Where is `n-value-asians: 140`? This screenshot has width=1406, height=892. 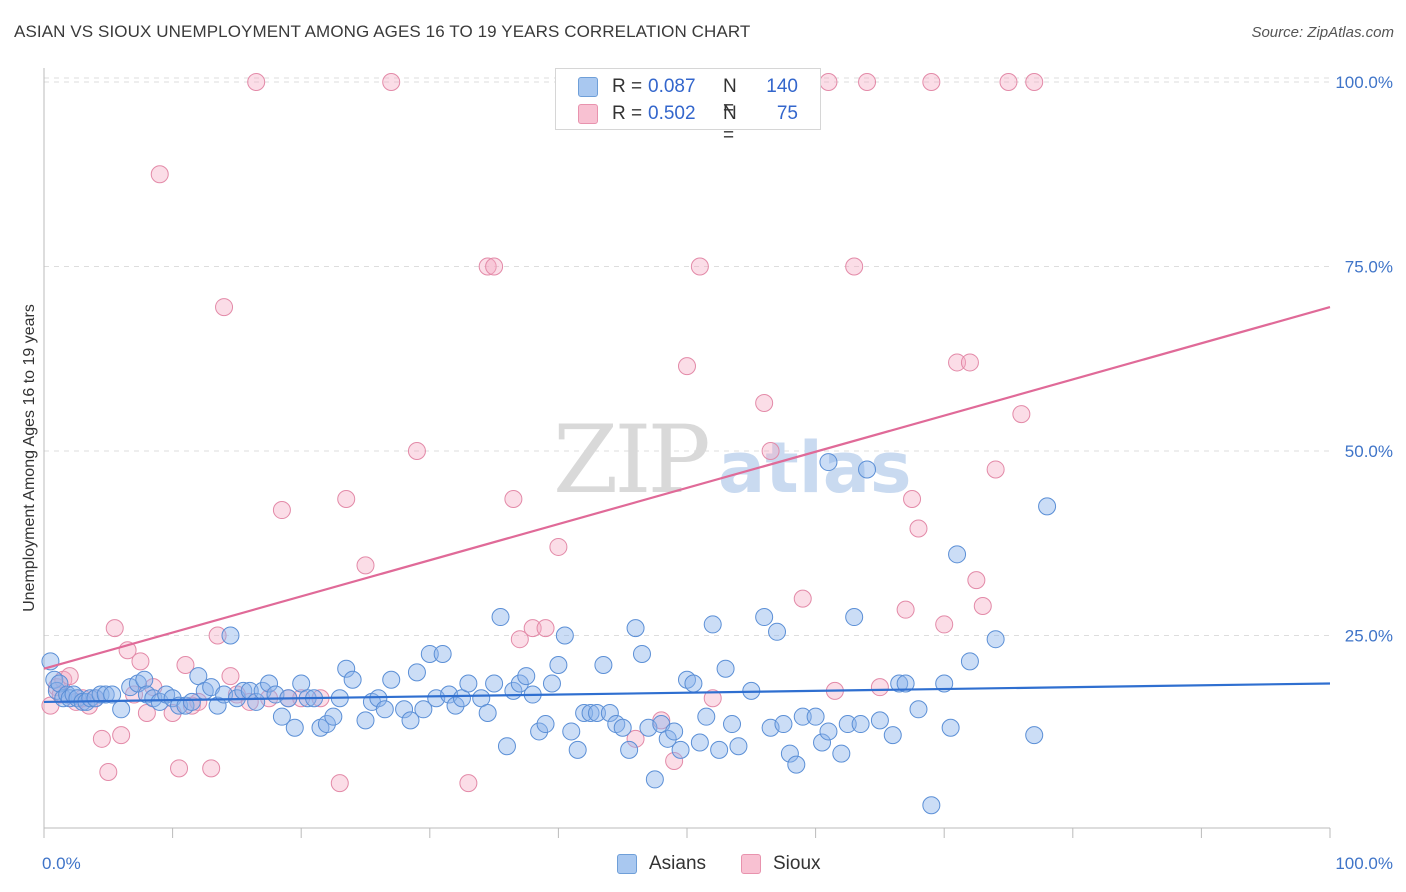 n-value-asians: 140 is located at coordinates (782, 86).